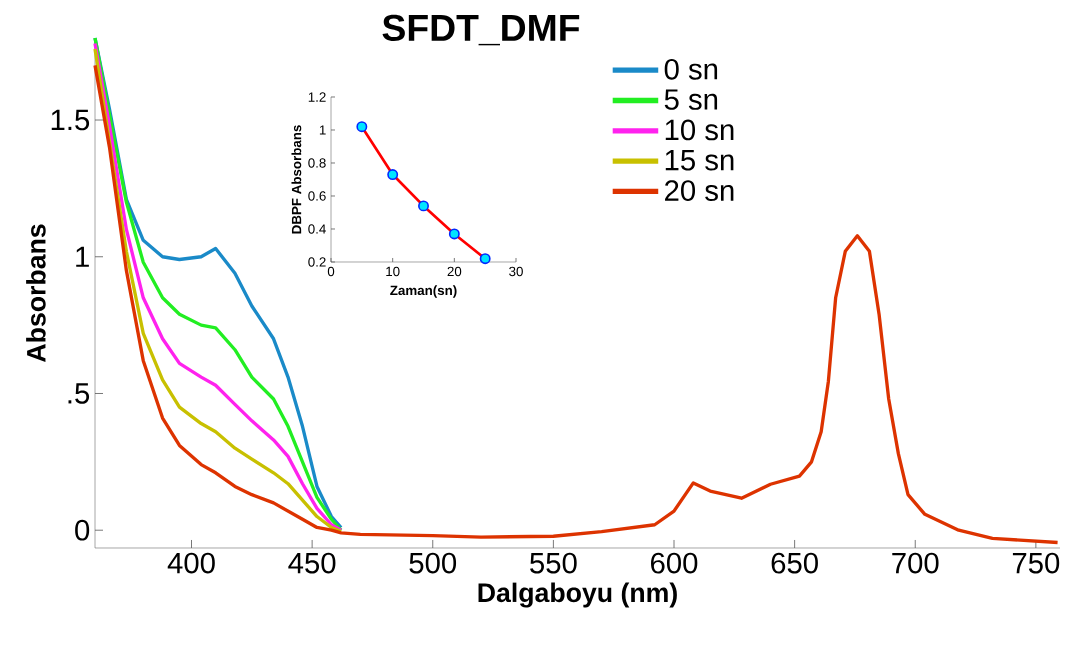 The height and width of the screenshot is (646, 1071). Describe the element at coordinates (317, 262) in the screenshot. I see `y-tick-label: 0.2` at that location.